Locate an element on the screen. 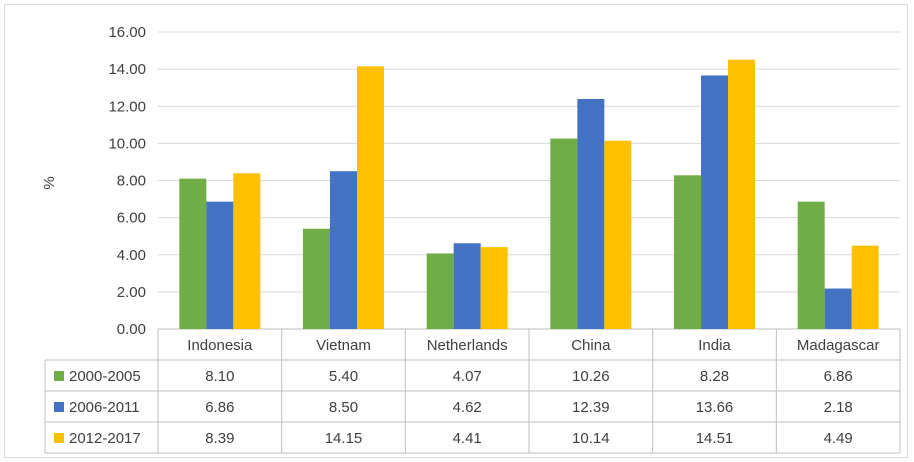  data-table-value: 10.14 is located at coordinates (591, 438).